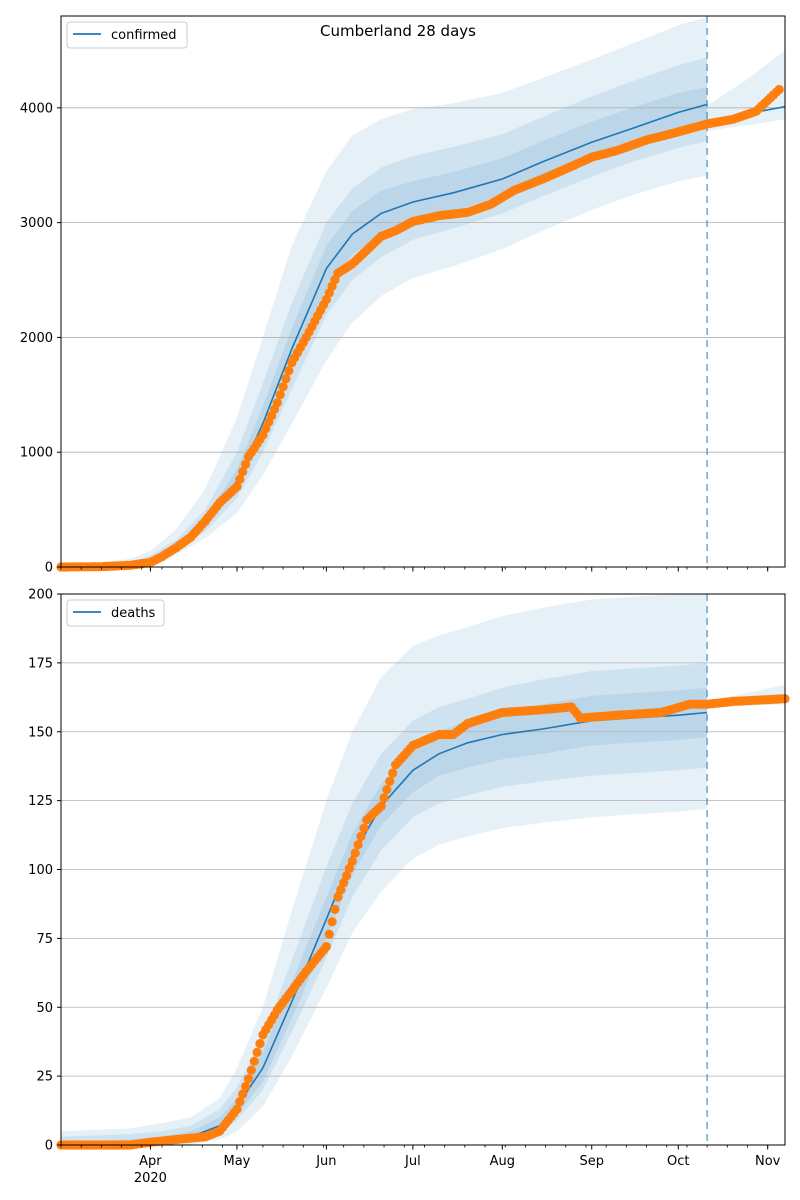 The height and width of the screenshot is (1200, 800). Describe the element at coordinates (40, 870) in the screenshot. I see `deaths-y-tick-label: 100` at that location.